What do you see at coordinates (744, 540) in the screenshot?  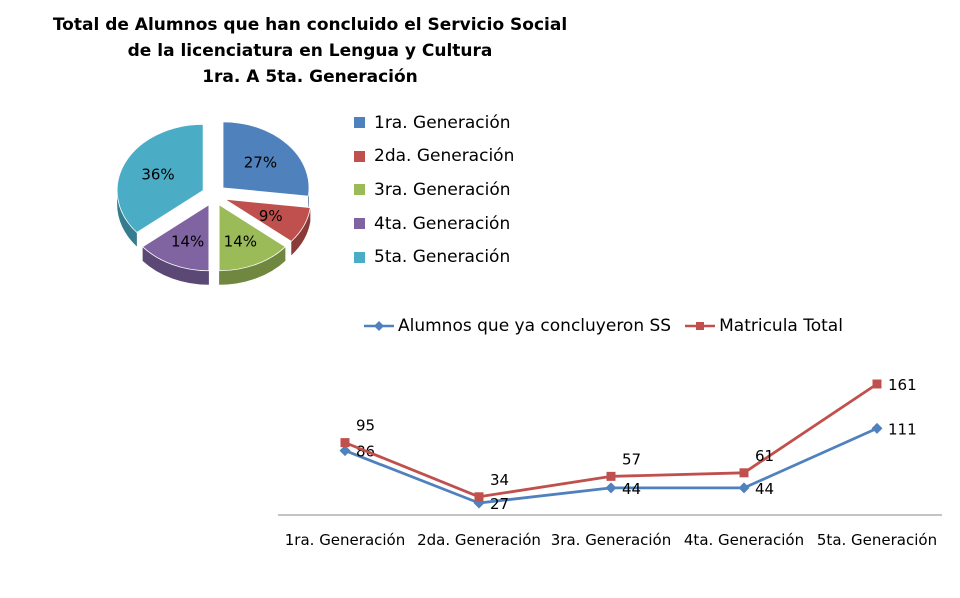 I see `x-tick-label-4: 4ta. Generación` at bounding box center [744, 540].